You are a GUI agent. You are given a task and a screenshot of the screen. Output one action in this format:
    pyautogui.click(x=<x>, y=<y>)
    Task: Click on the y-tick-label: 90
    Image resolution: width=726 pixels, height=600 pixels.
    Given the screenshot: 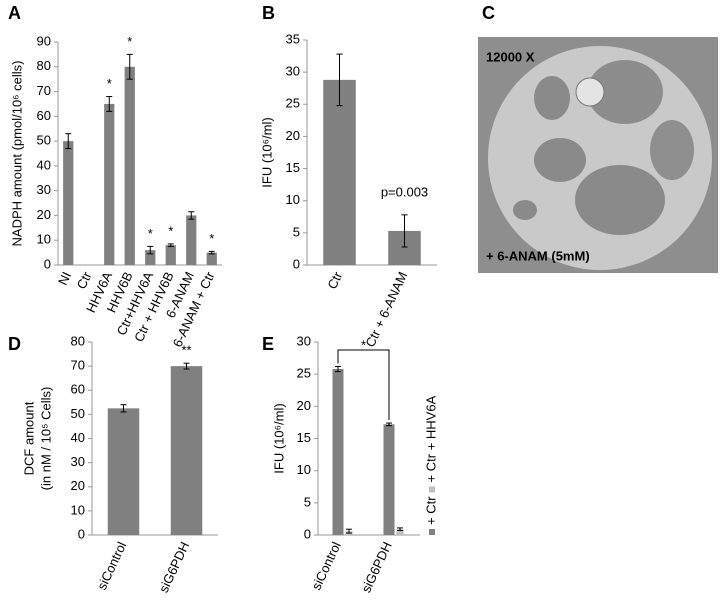 What is the action you would take?
    pyautogui.click(x=44, y=40)
    